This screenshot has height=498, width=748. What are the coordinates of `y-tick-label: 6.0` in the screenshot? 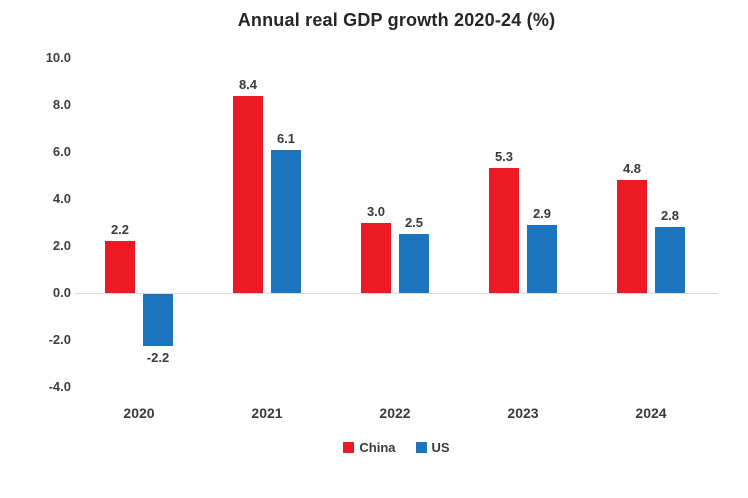 It's located at (61, 151).